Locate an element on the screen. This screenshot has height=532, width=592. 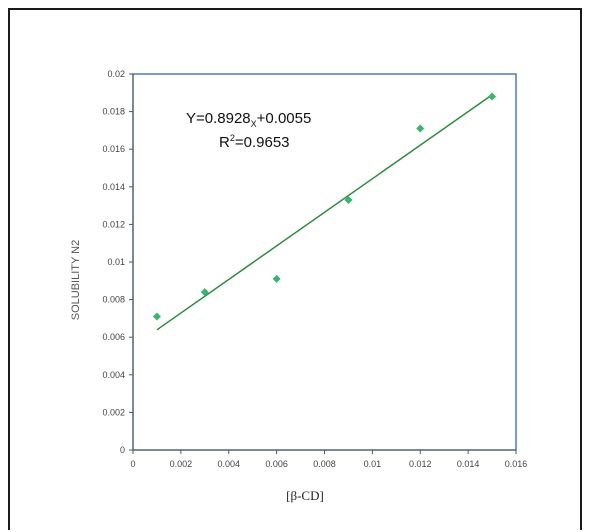
x-tick-label: 0.012 is located at coordinates (420, 464).